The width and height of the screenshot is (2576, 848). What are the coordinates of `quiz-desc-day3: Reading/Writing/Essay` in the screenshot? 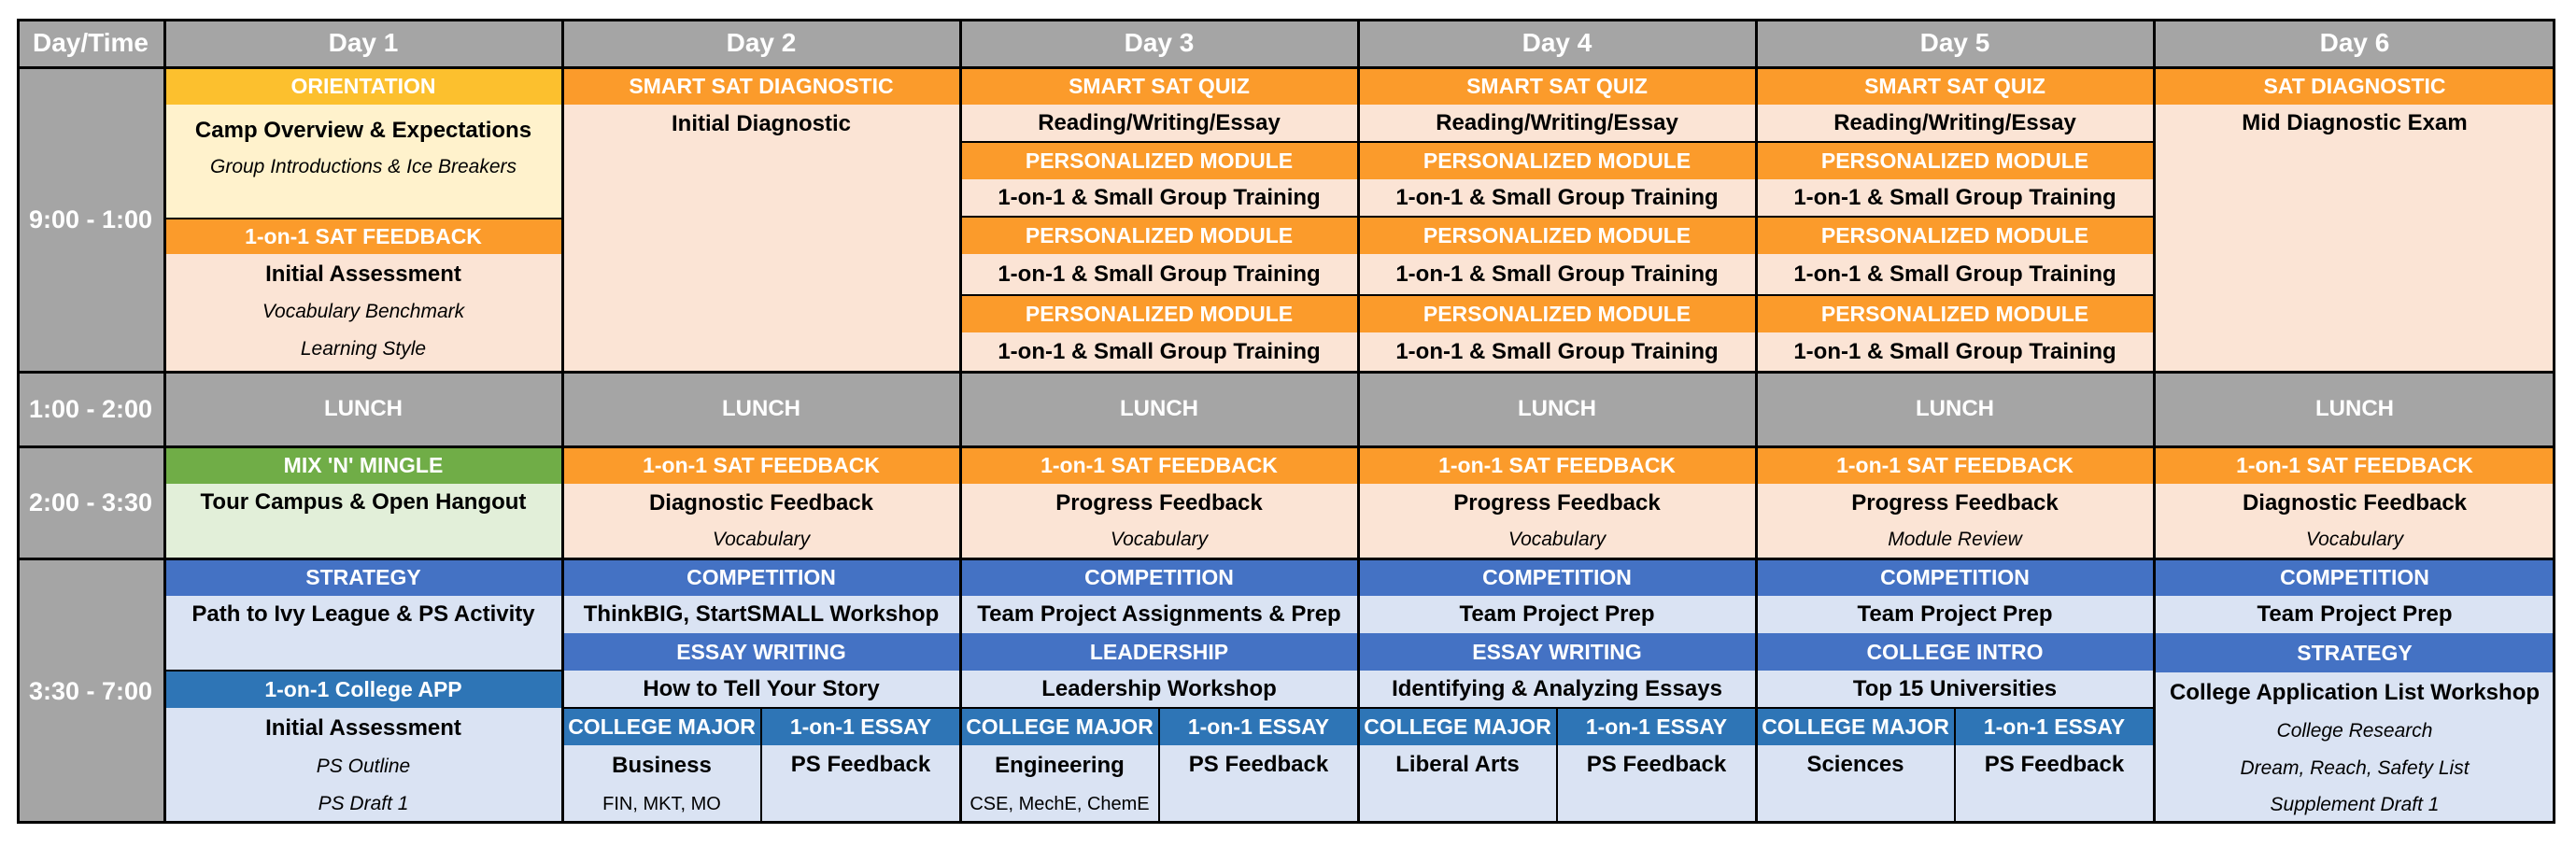 It's located at (1159, 123).